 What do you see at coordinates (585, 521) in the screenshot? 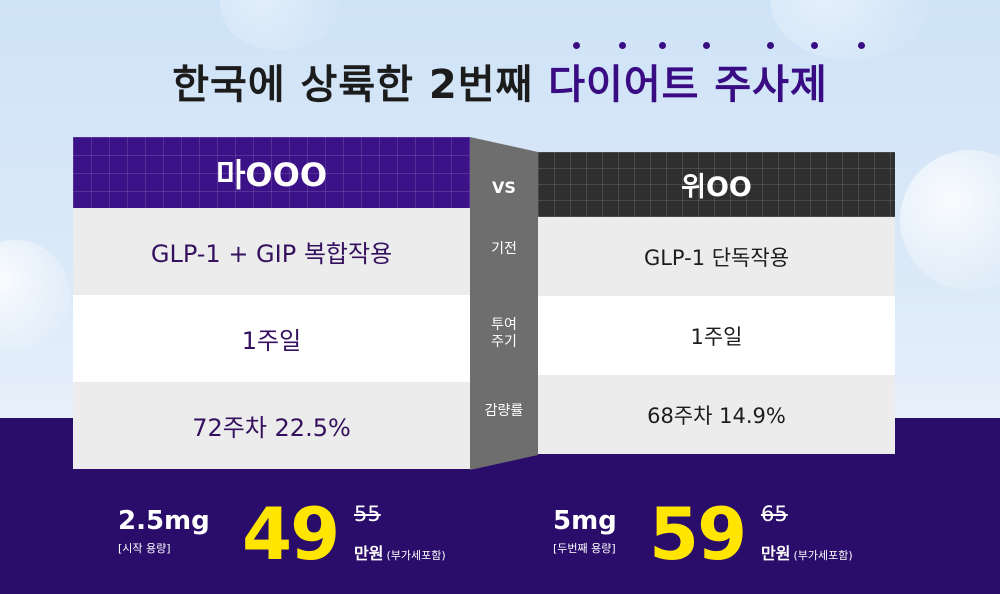
I see `right-dose: 5mg` at bounding box center [585, 521].